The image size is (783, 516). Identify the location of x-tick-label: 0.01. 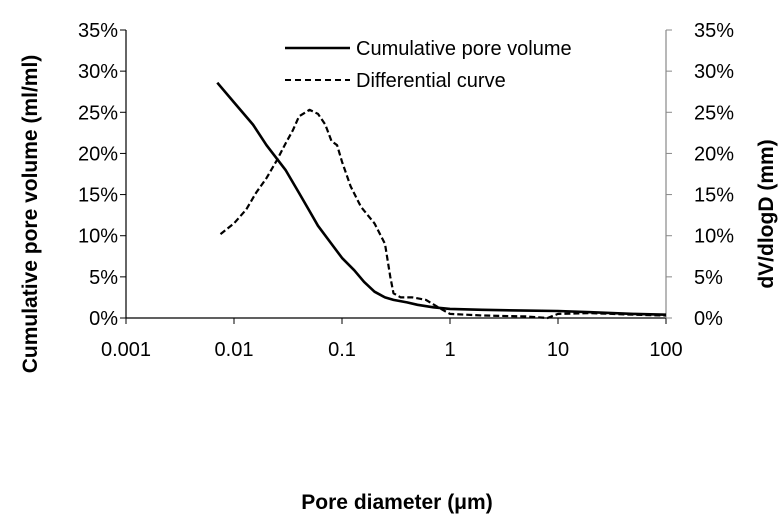
(234, 350).